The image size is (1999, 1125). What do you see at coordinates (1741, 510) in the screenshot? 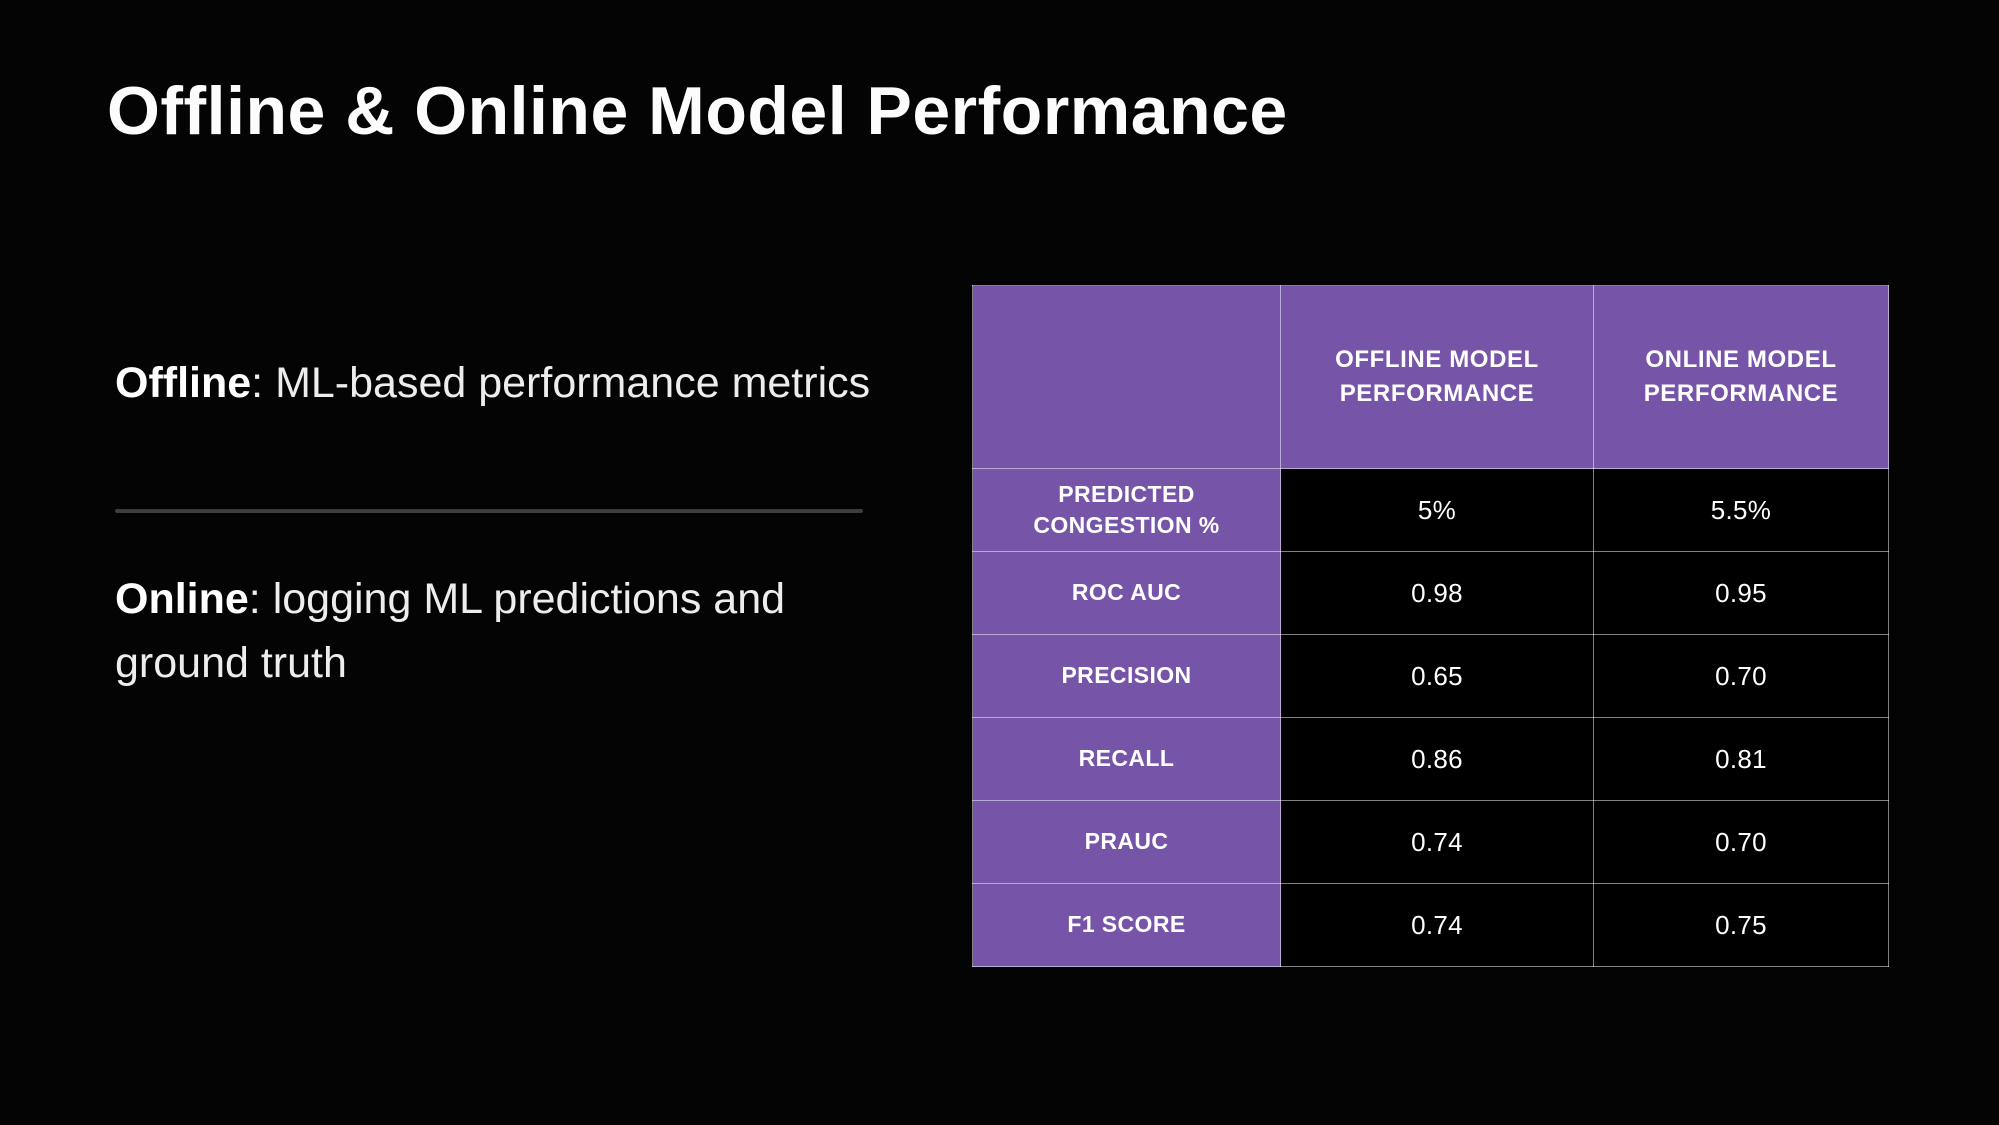
I see `online-value: 5.5%` at bounding box center [1741, 510].